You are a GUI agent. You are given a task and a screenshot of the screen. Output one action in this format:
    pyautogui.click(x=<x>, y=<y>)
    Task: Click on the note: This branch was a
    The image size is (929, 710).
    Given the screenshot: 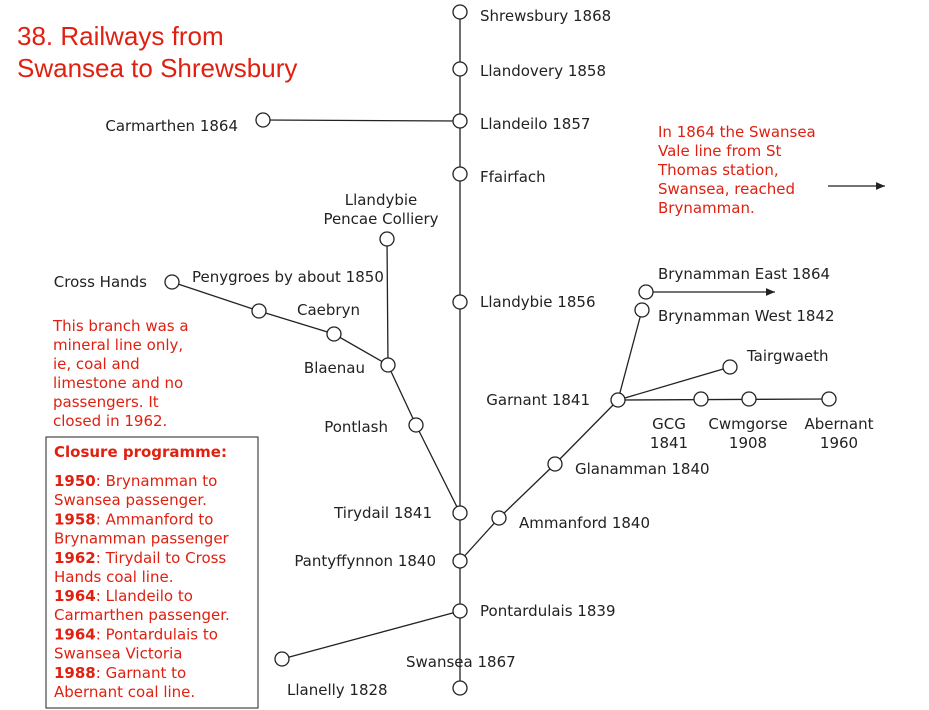 What is the action you would take?
    pyautogui.click(x=120, y=326)
    